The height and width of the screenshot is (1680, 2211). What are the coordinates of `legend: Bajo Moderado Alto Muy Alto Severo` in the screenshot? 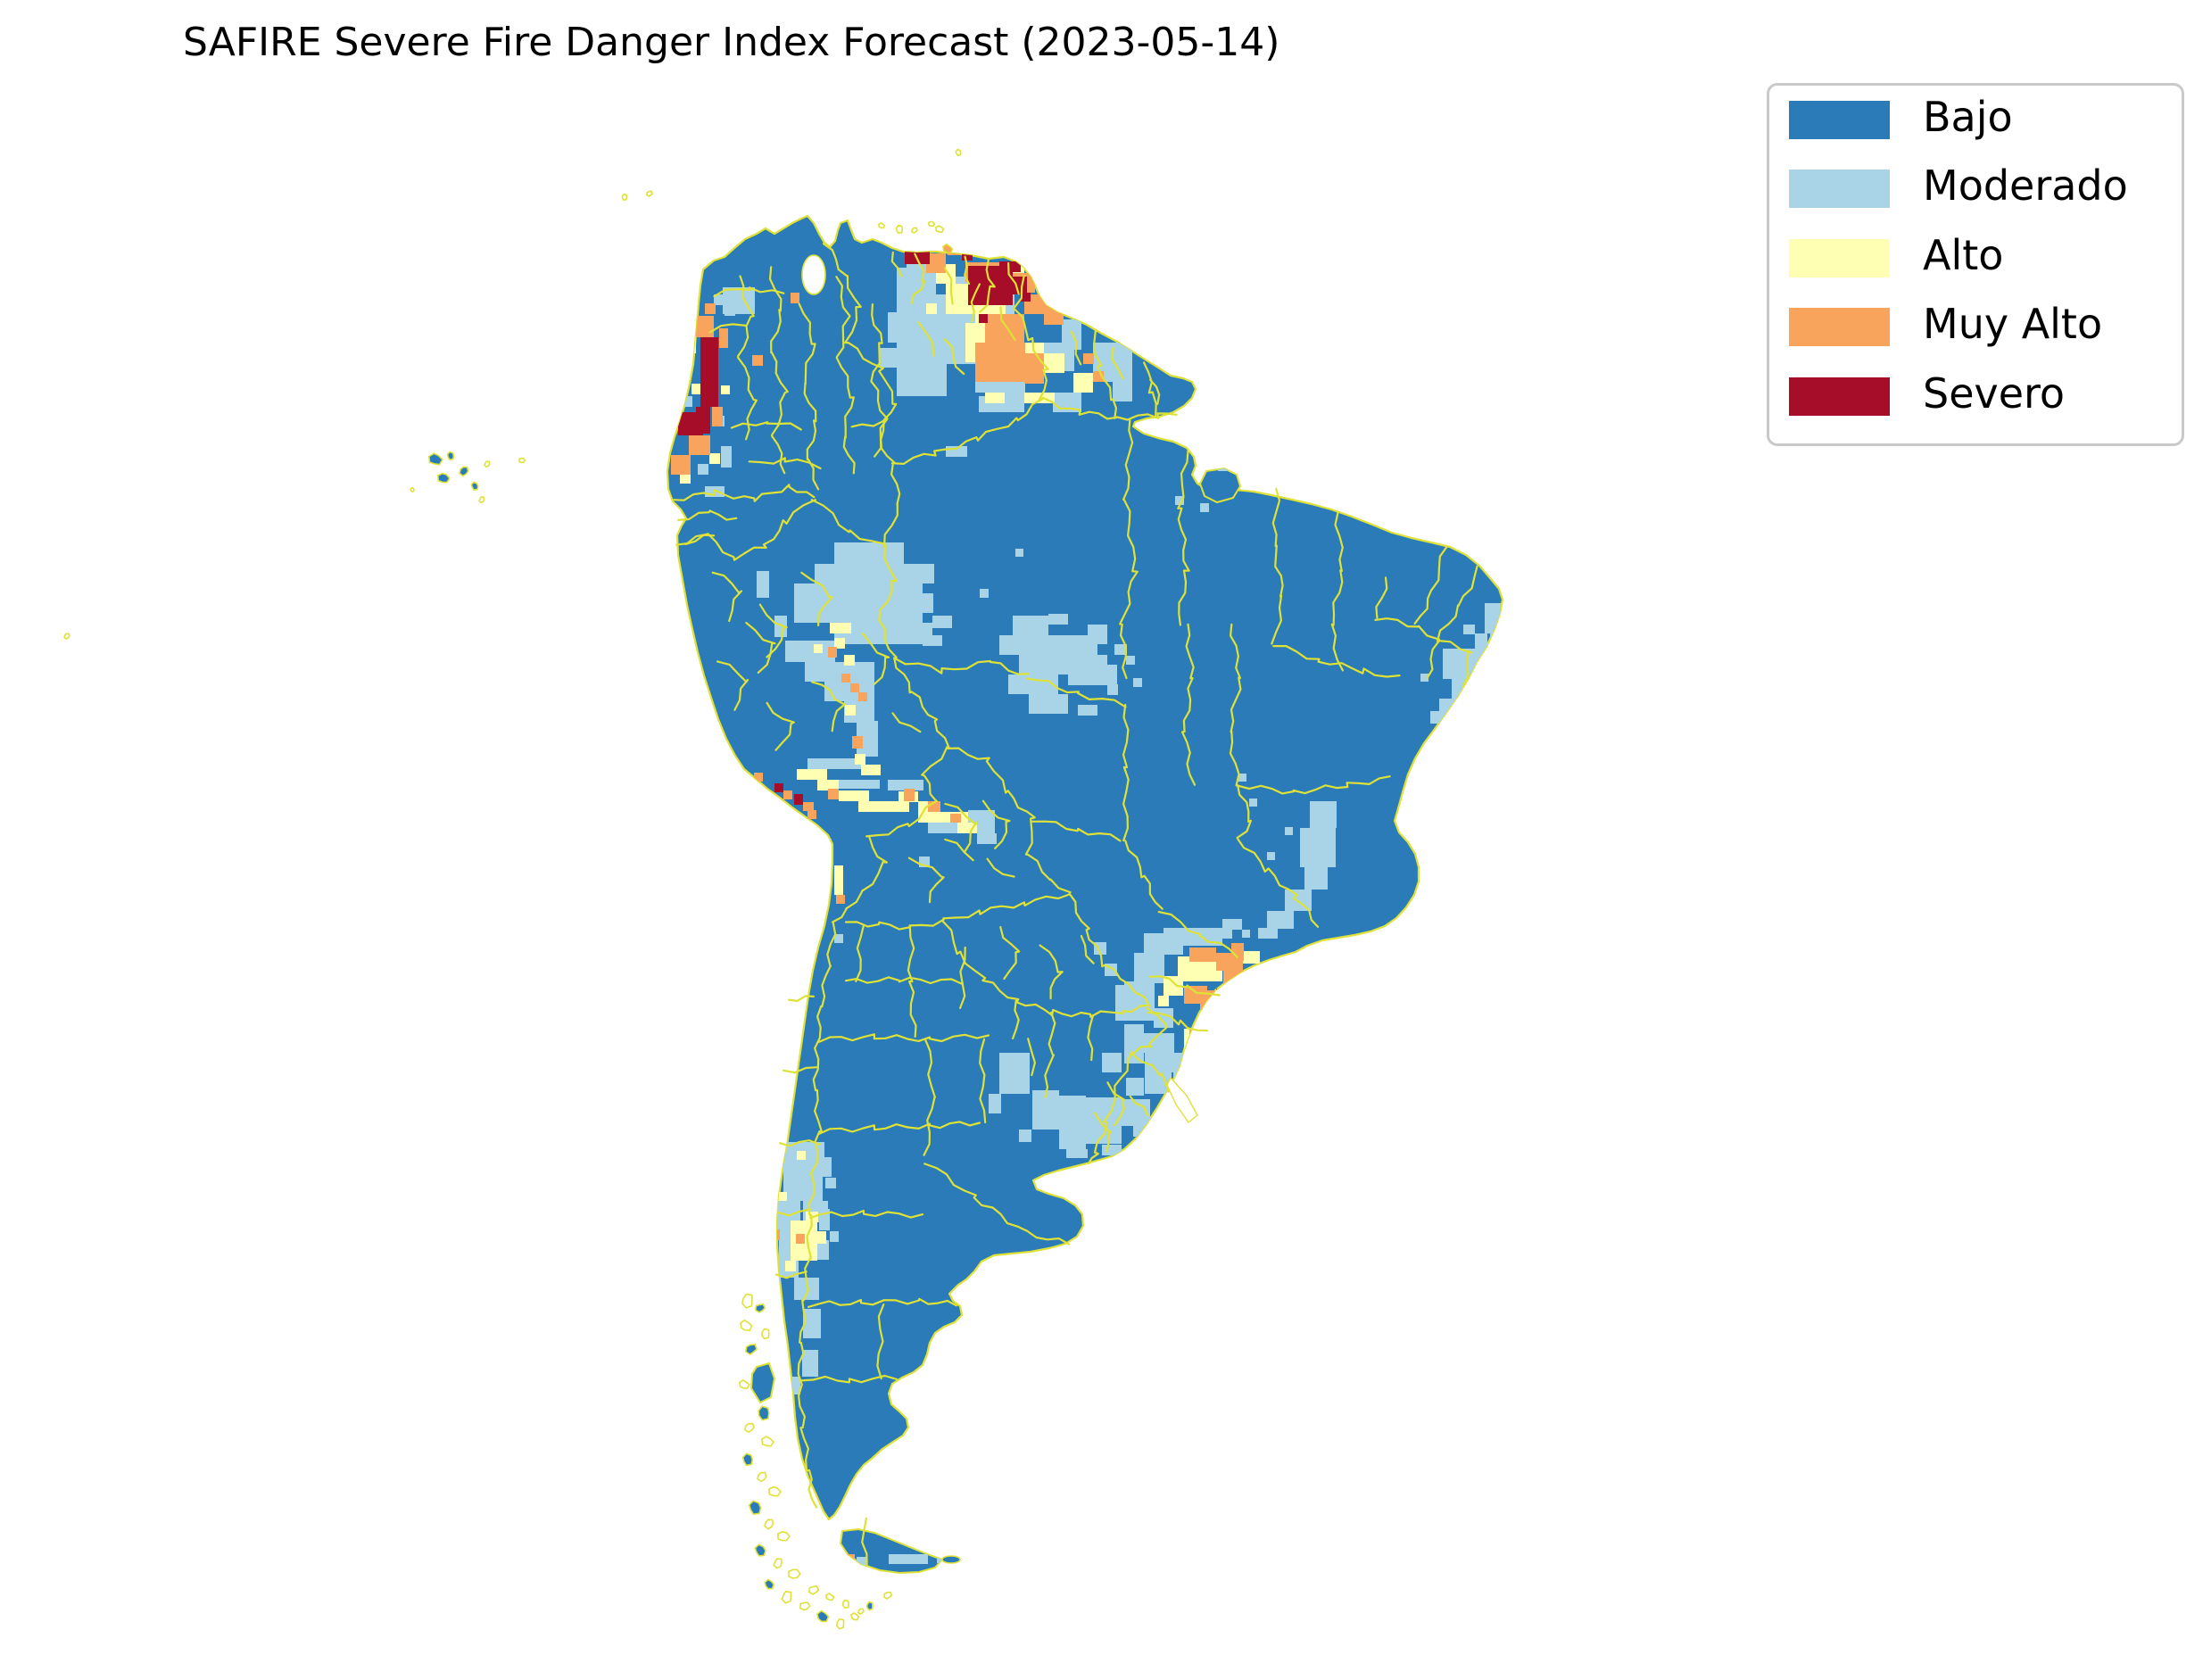 It's located at (1975, 264).